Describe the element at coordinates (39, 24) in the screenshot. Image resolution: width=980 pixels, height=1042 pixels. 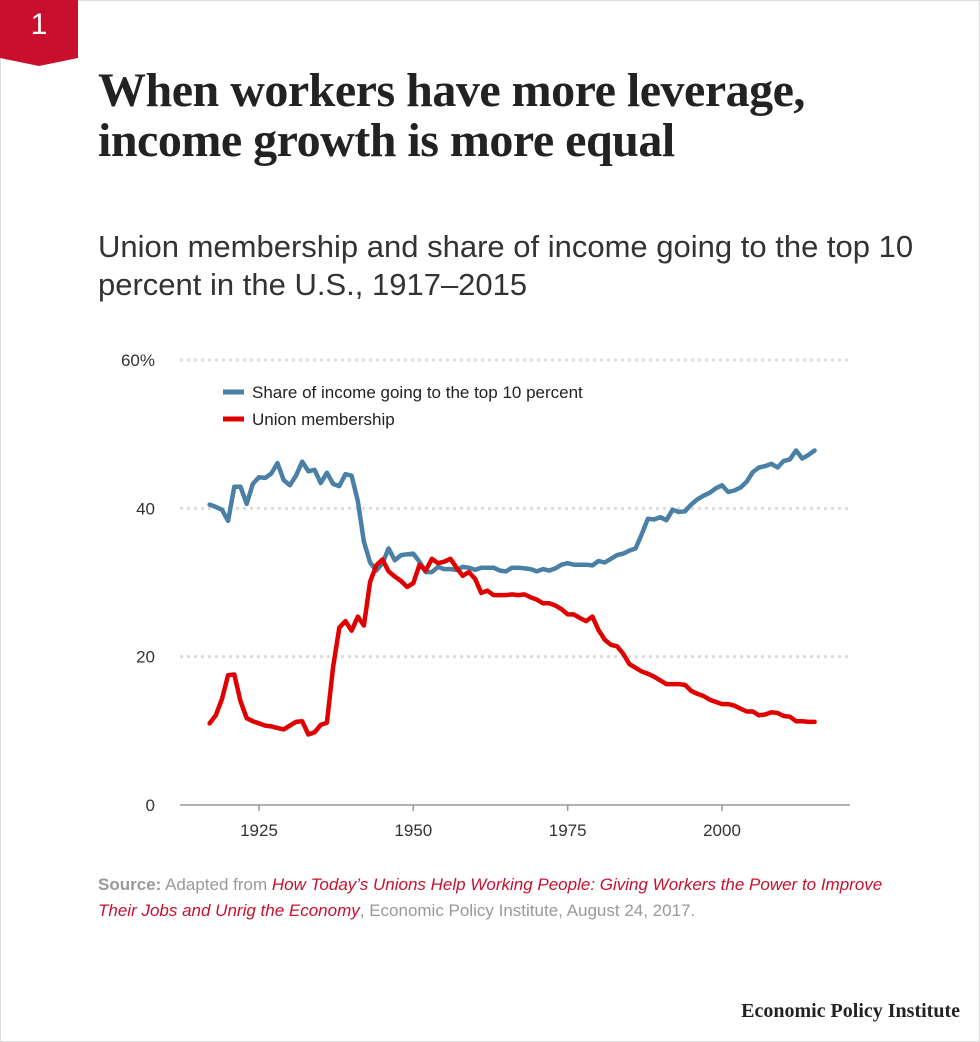
I see `figure-number: 1` at that location.